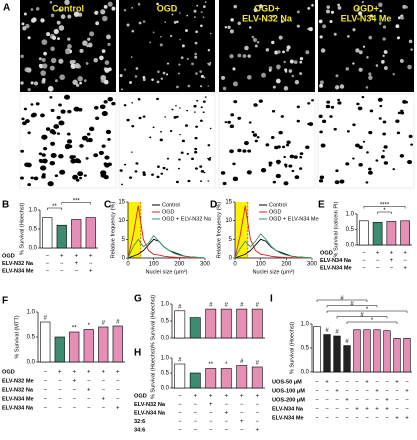 The width and height of the screenshot is (417, 440). I want to click on y-tick-label: 0, so click(231, 259).